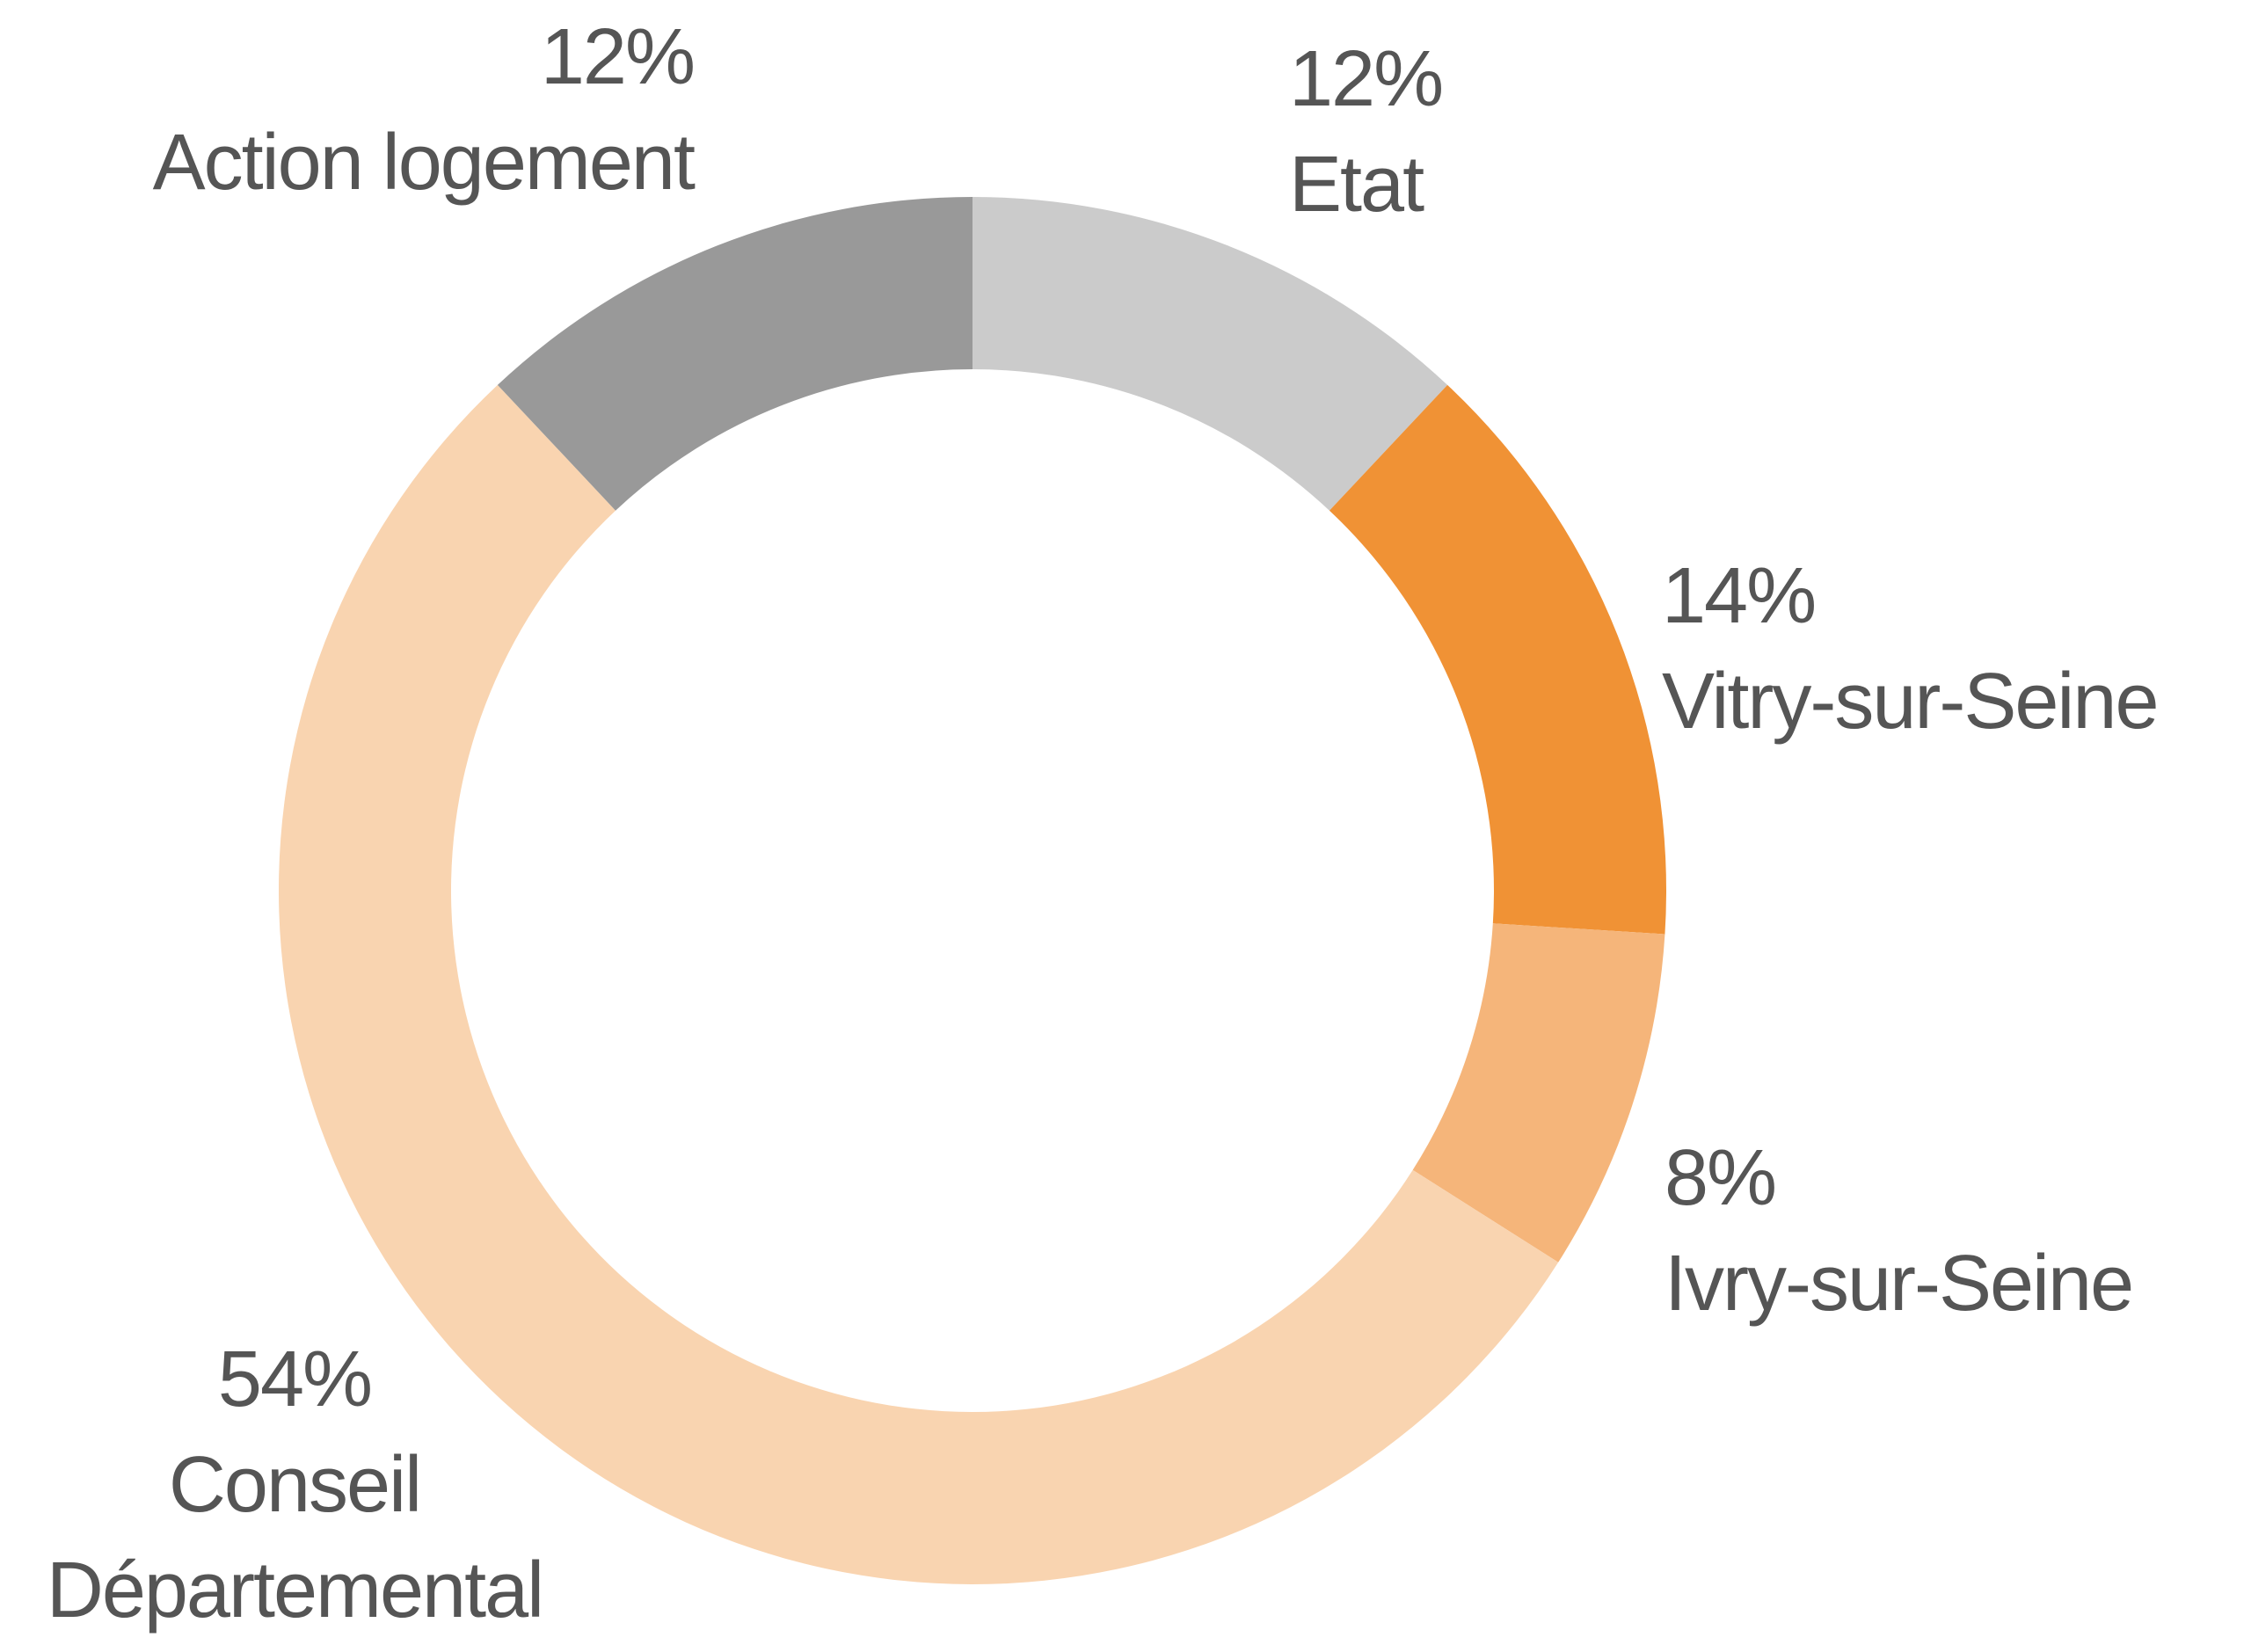  I want to click on slice-label: 12% Etat, so click(1366, 132).